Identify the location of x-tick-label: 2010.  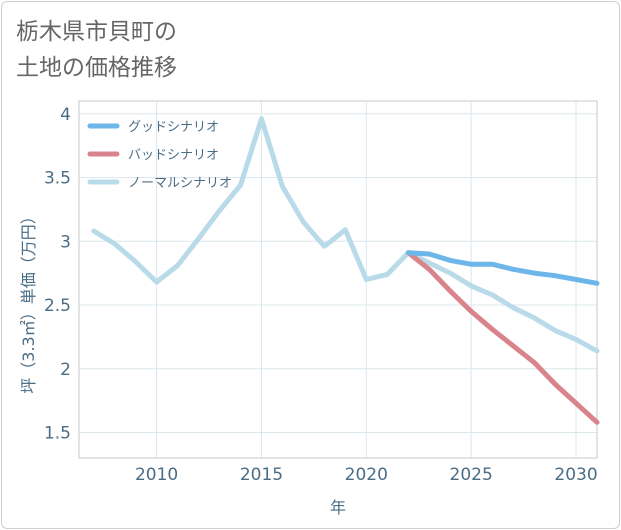
(156, 475).